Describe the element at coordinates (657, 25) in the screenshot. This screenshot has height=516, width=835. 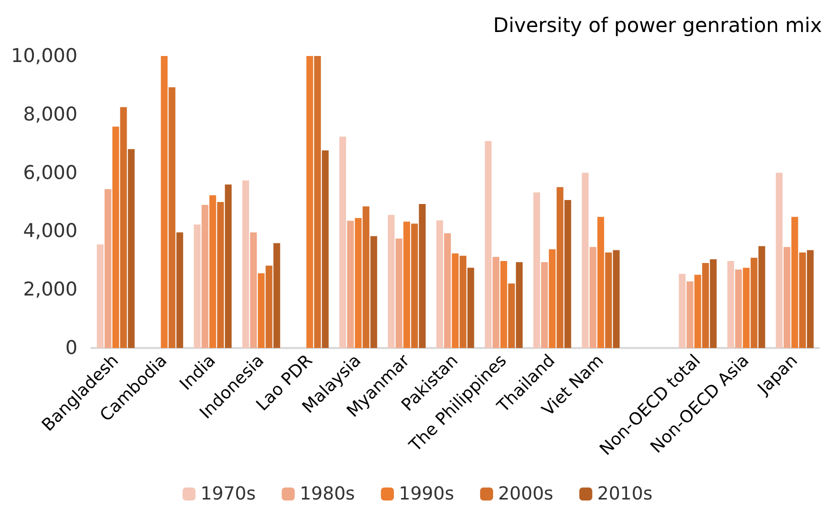
I see `chart-title: Diversity of power genration mix` at that location.